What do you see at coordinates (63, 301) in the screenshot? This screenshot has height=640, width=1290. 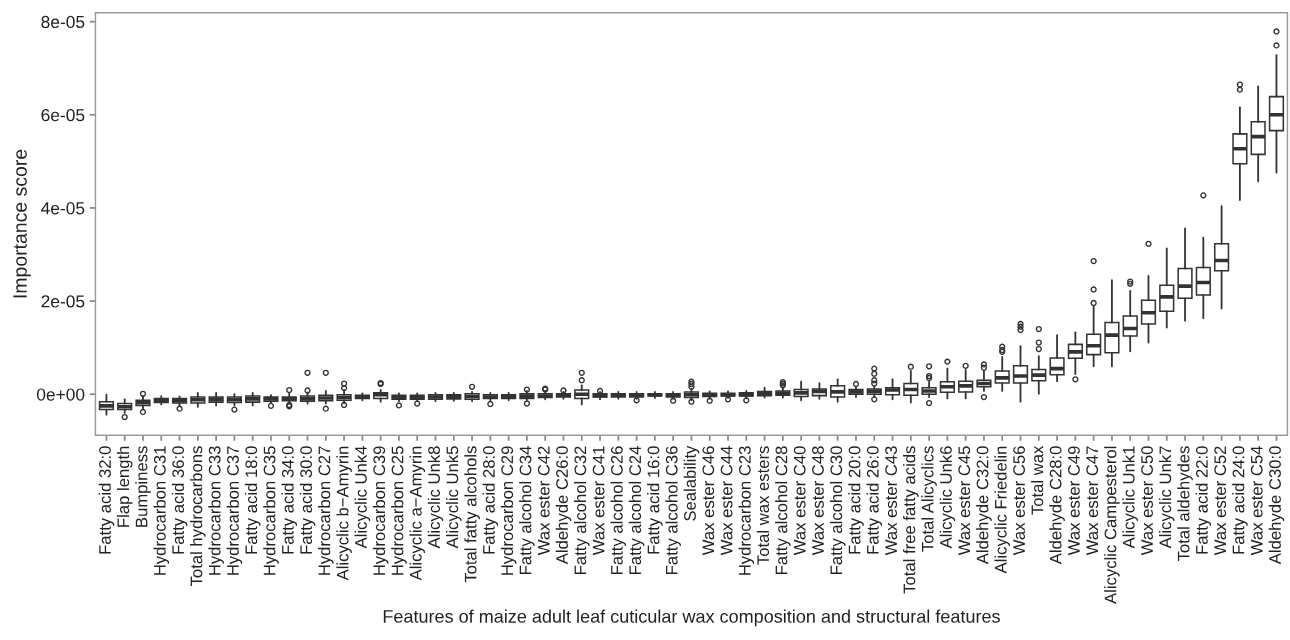 I see `y-tick-label: 2e-05` at bounding box center [63, 301].